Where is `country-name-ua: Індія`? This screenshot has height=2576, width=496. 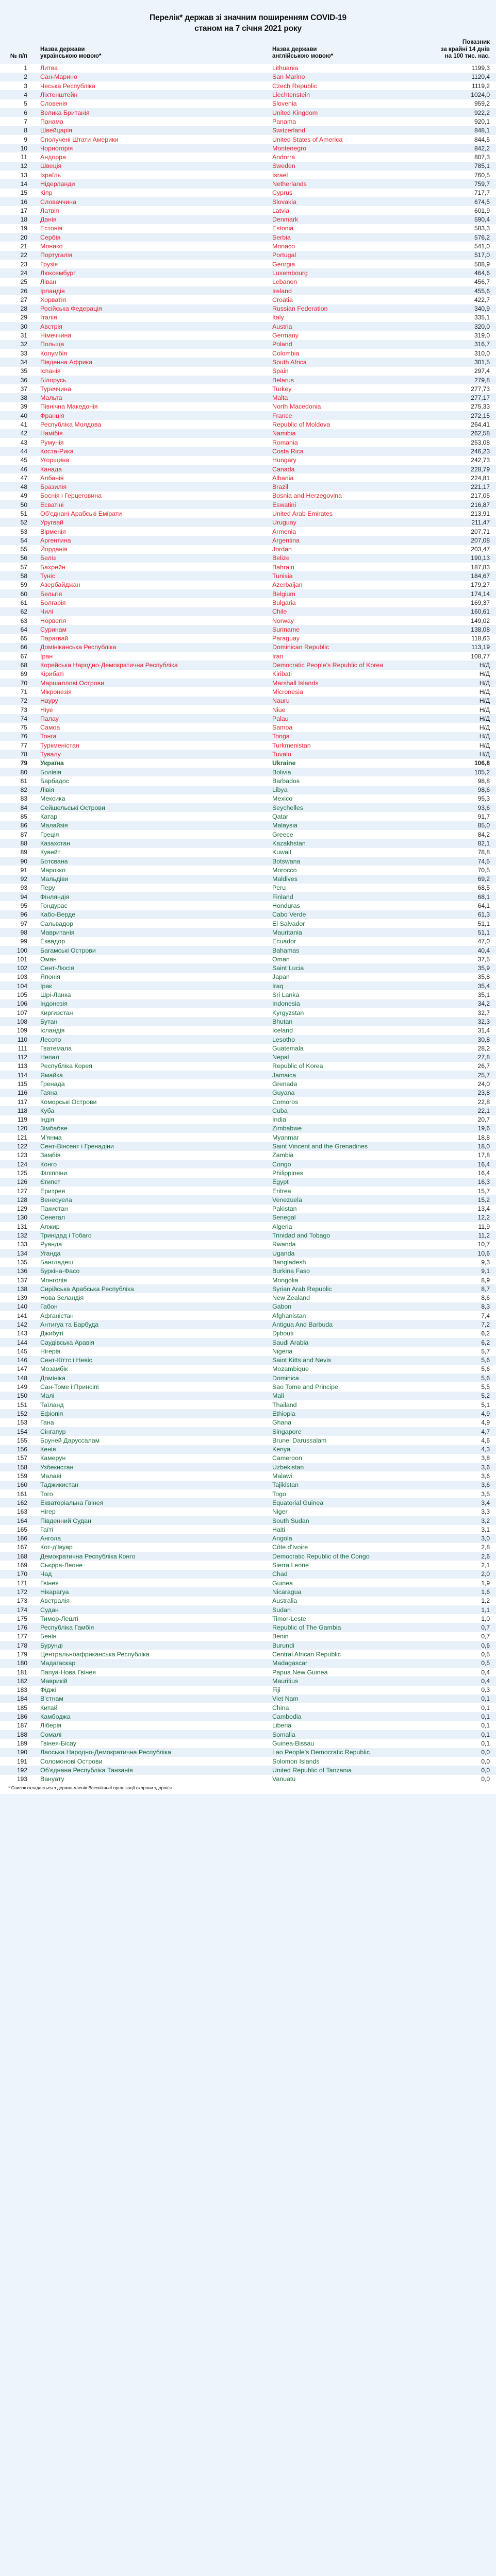
country-name-ua: Індія is located at coordinates (47, 1120).